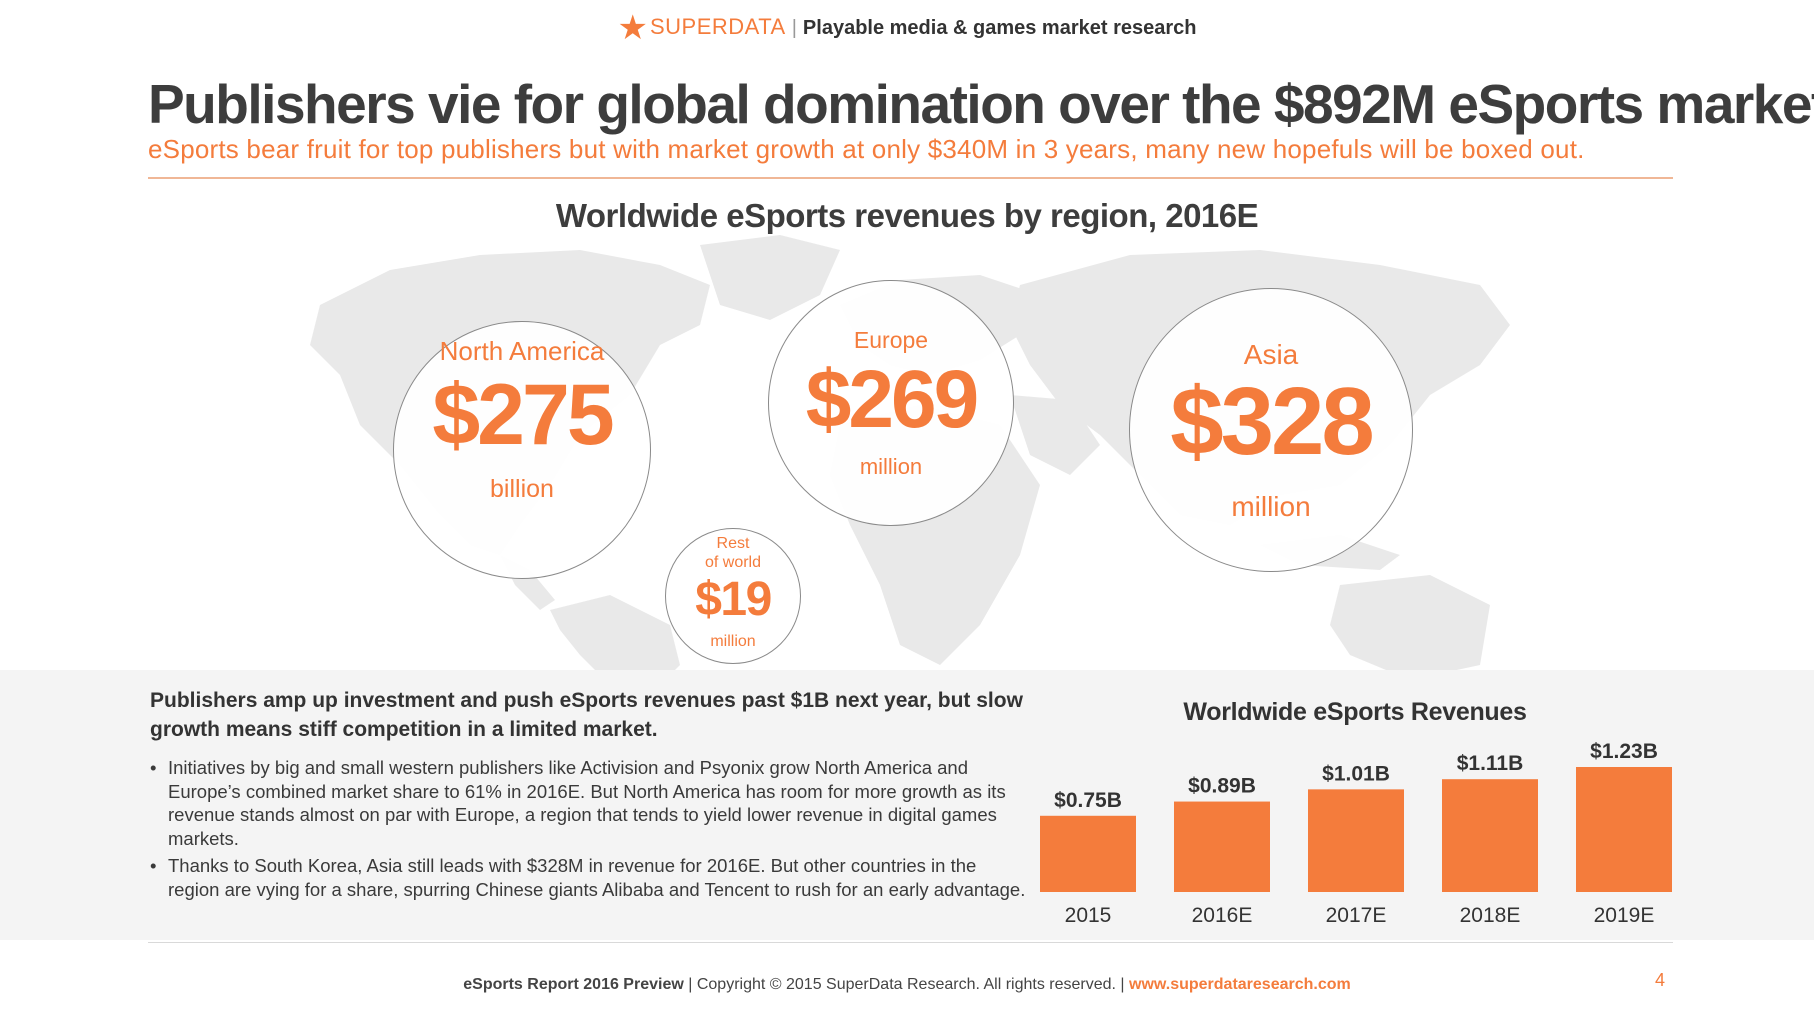  Describe the element at coordinates (1356, 915) in the screenshot. I see `x-tick-label: 2017E` at that location.